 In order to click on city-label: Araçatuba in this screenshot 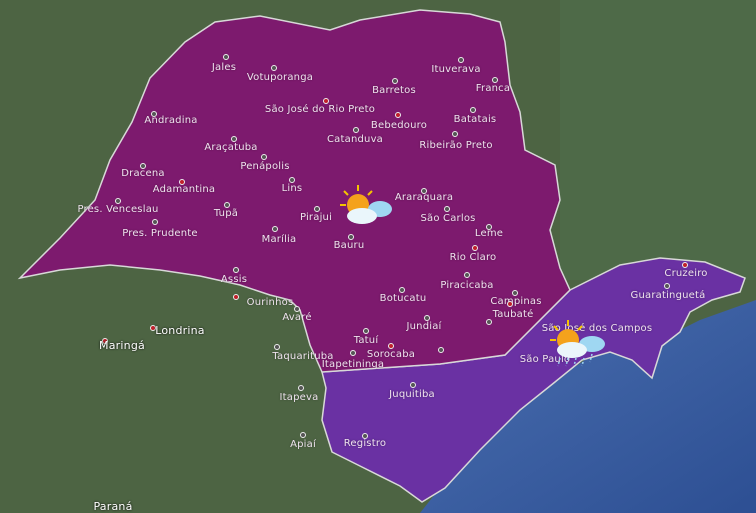, I will do `click(231, 147)`.